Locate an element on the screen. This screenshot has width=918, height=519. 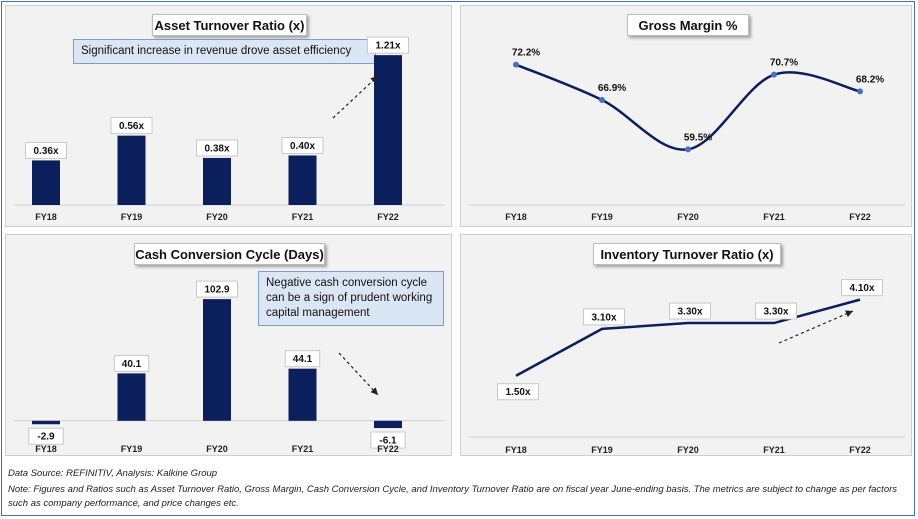
data-label: -6.1 is located at coordinates (388, 441).